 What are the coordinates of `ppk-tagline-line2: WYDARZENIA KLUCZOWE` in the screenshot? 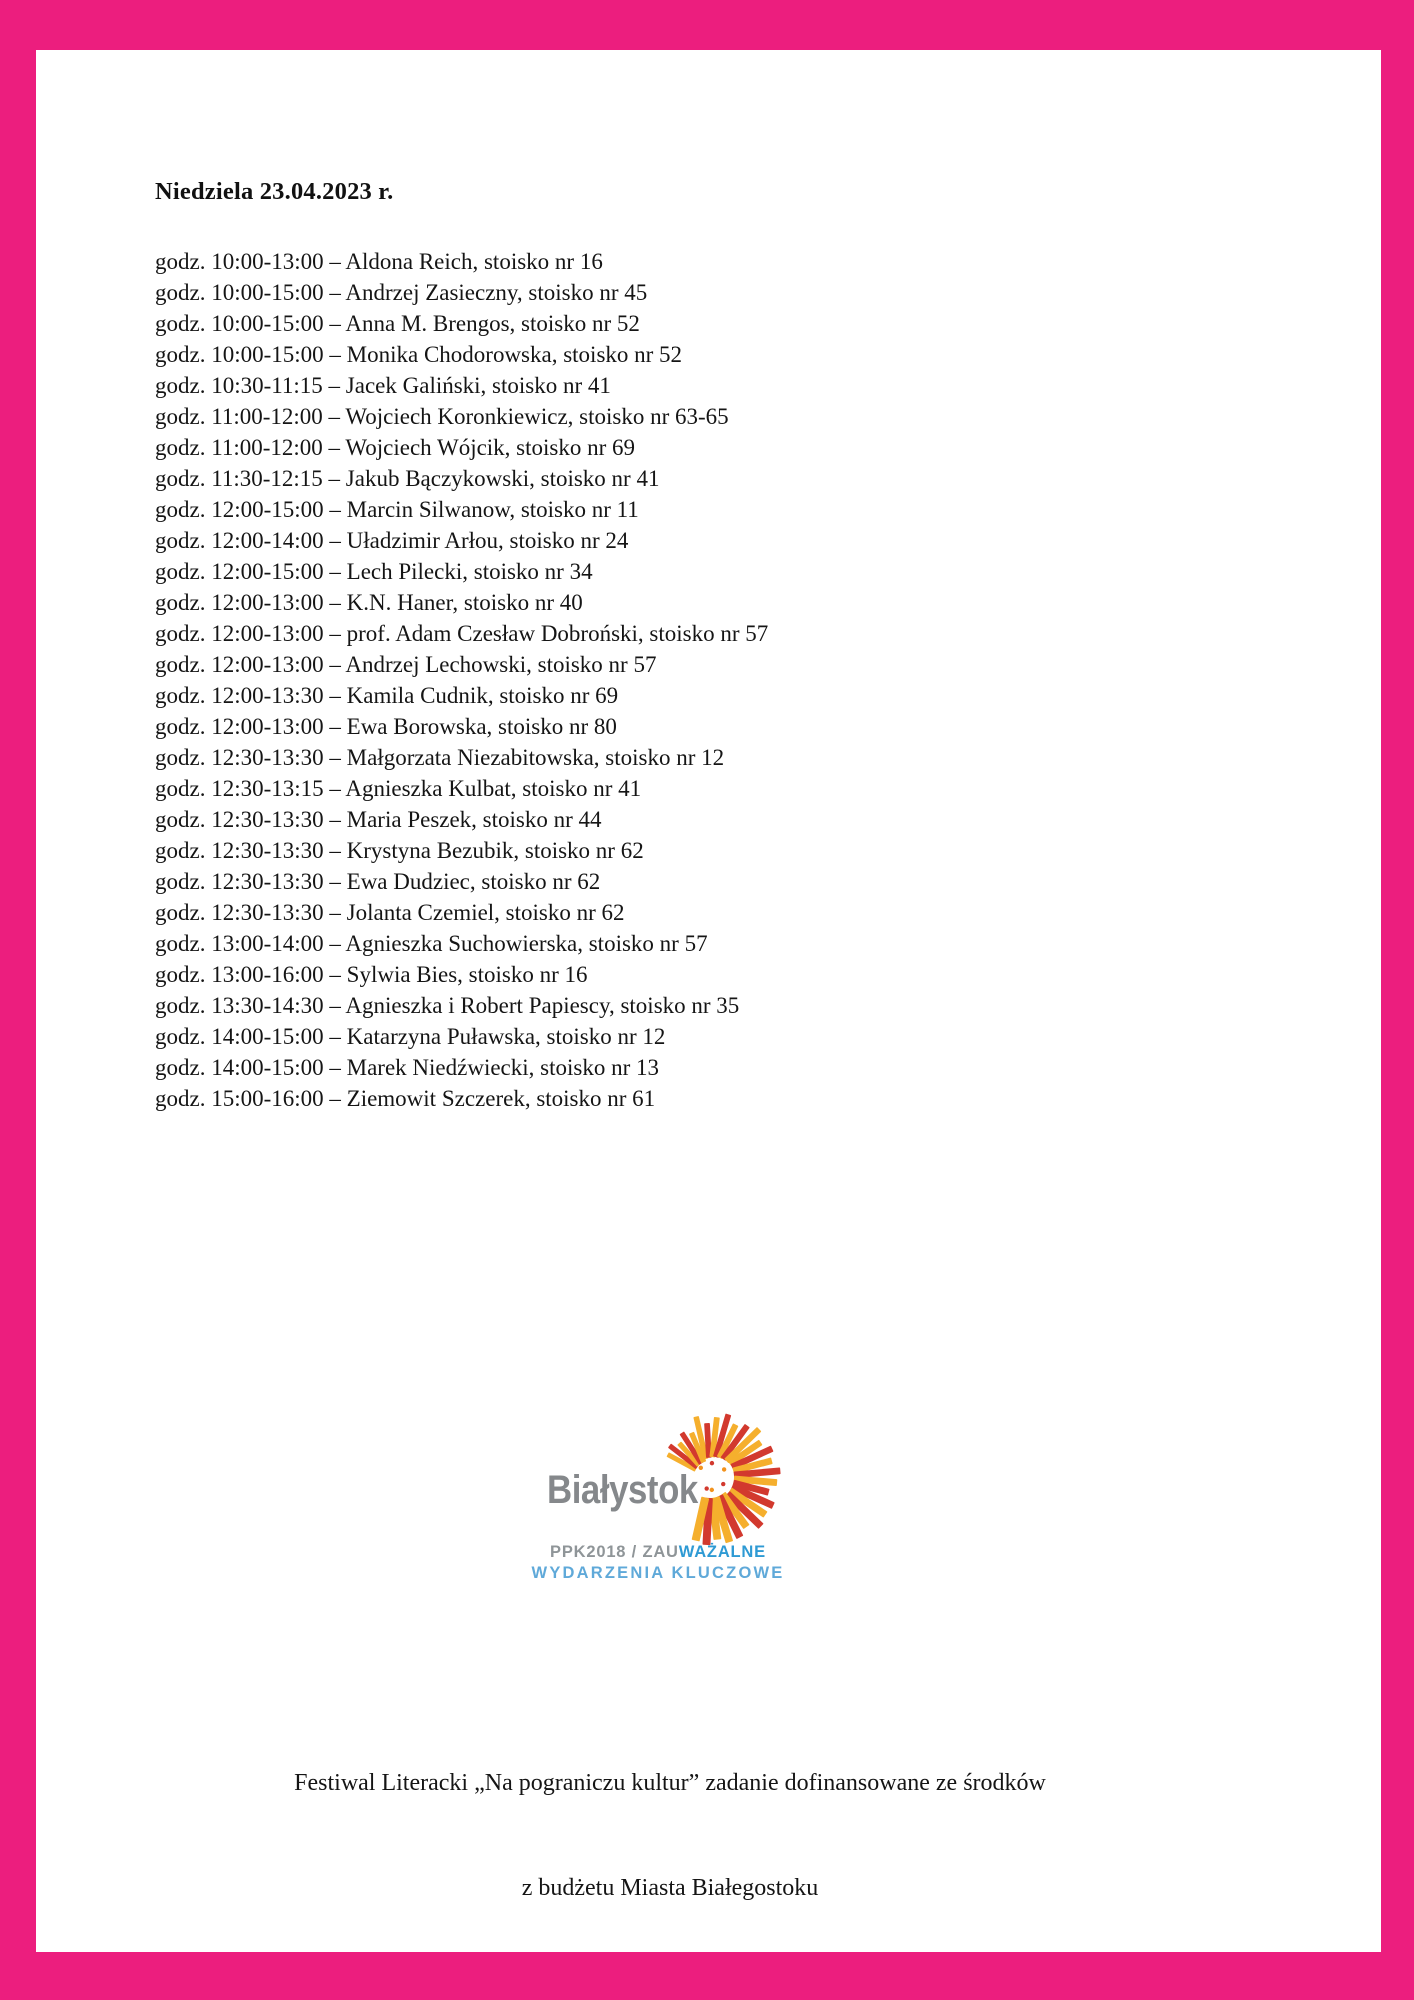 It's located at (658, 1573).